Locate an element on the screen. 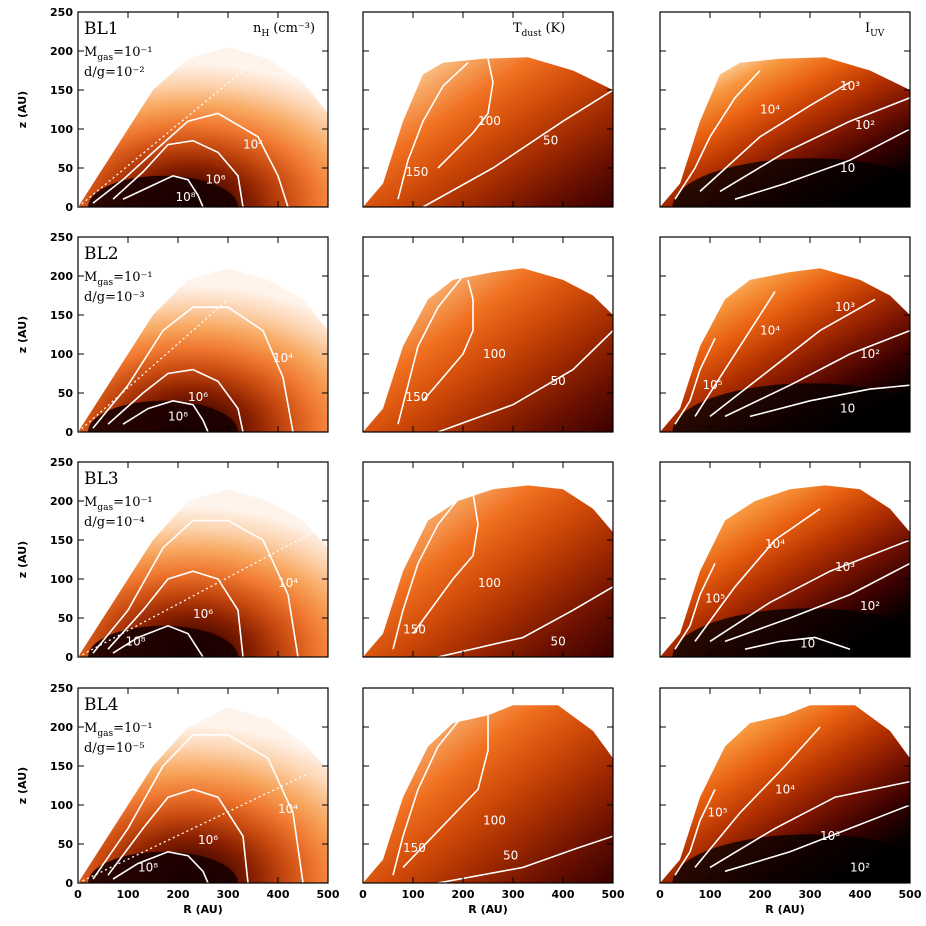  y-axis-label: z (AU) is located at coordinates (22, 334).